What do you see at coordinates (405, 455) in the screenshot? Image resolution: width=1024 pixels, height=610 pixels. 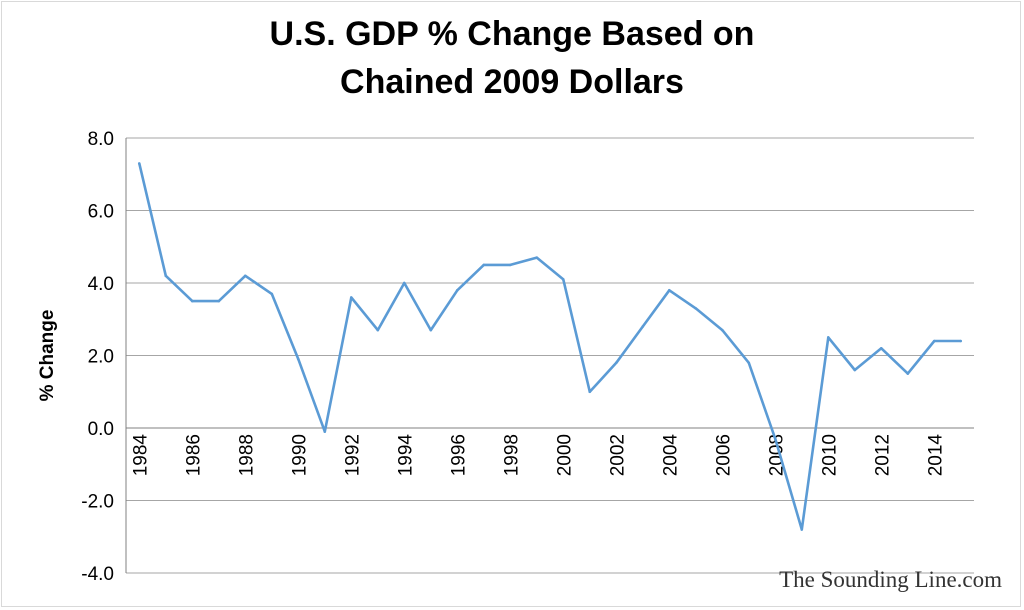 I see `x-tick-label: 1994` at bounding box center [405, 455].